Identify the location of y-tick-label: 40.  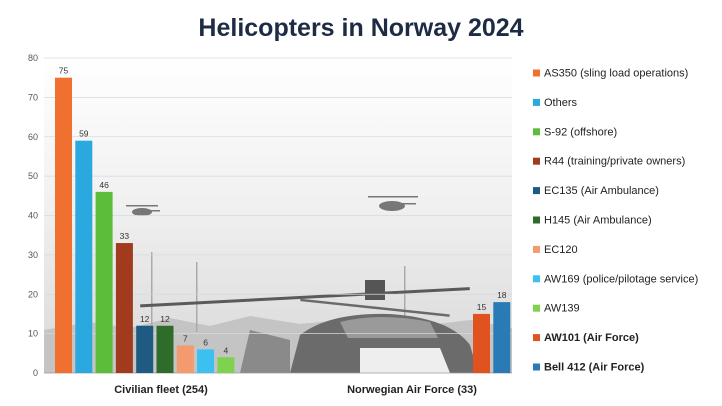
(33, 216).